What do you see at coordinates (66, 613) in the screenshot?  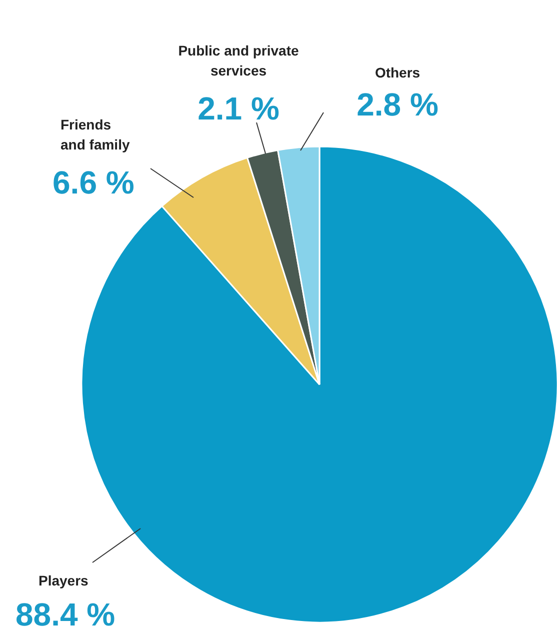 I see `data-label: 88.4 %` at bounding box center [66, 613].